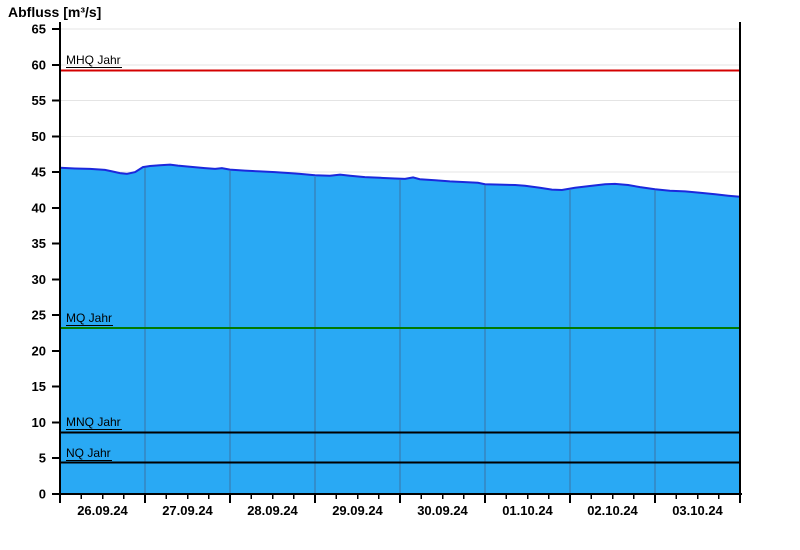  What do you see at coordinates (55, 12) in the screenshot?
I see `chart-title: Abfluss [m³/s]` at bounding box center [55, 12].